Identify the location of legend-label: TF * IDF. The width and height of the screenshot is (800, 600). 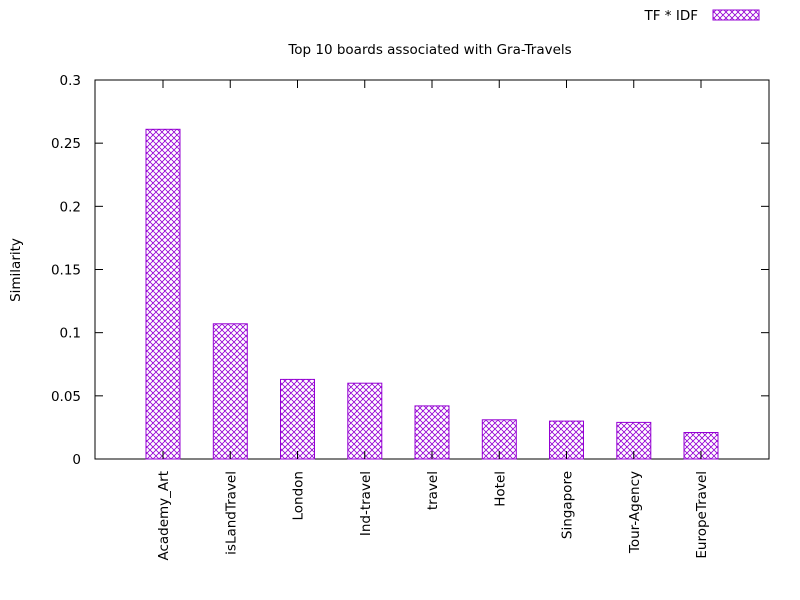
(671, 16).